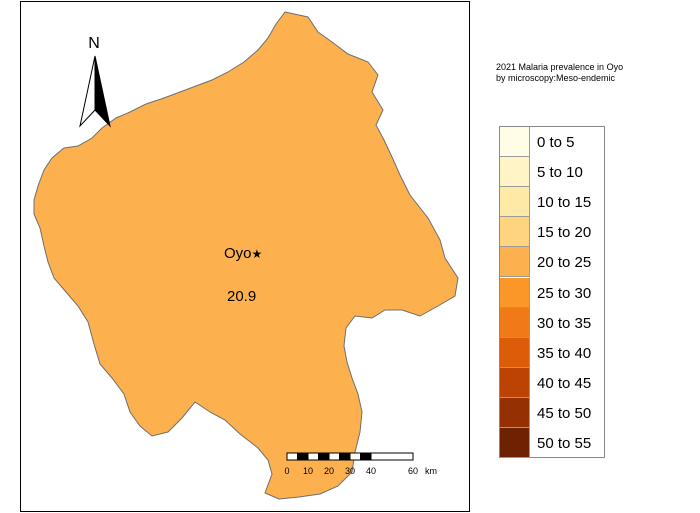 This screenshot has width=700, height=513. Describe the element at coordinates (564, 233) in the screenshot. I see `legend-label: 15 to 20` at that location.